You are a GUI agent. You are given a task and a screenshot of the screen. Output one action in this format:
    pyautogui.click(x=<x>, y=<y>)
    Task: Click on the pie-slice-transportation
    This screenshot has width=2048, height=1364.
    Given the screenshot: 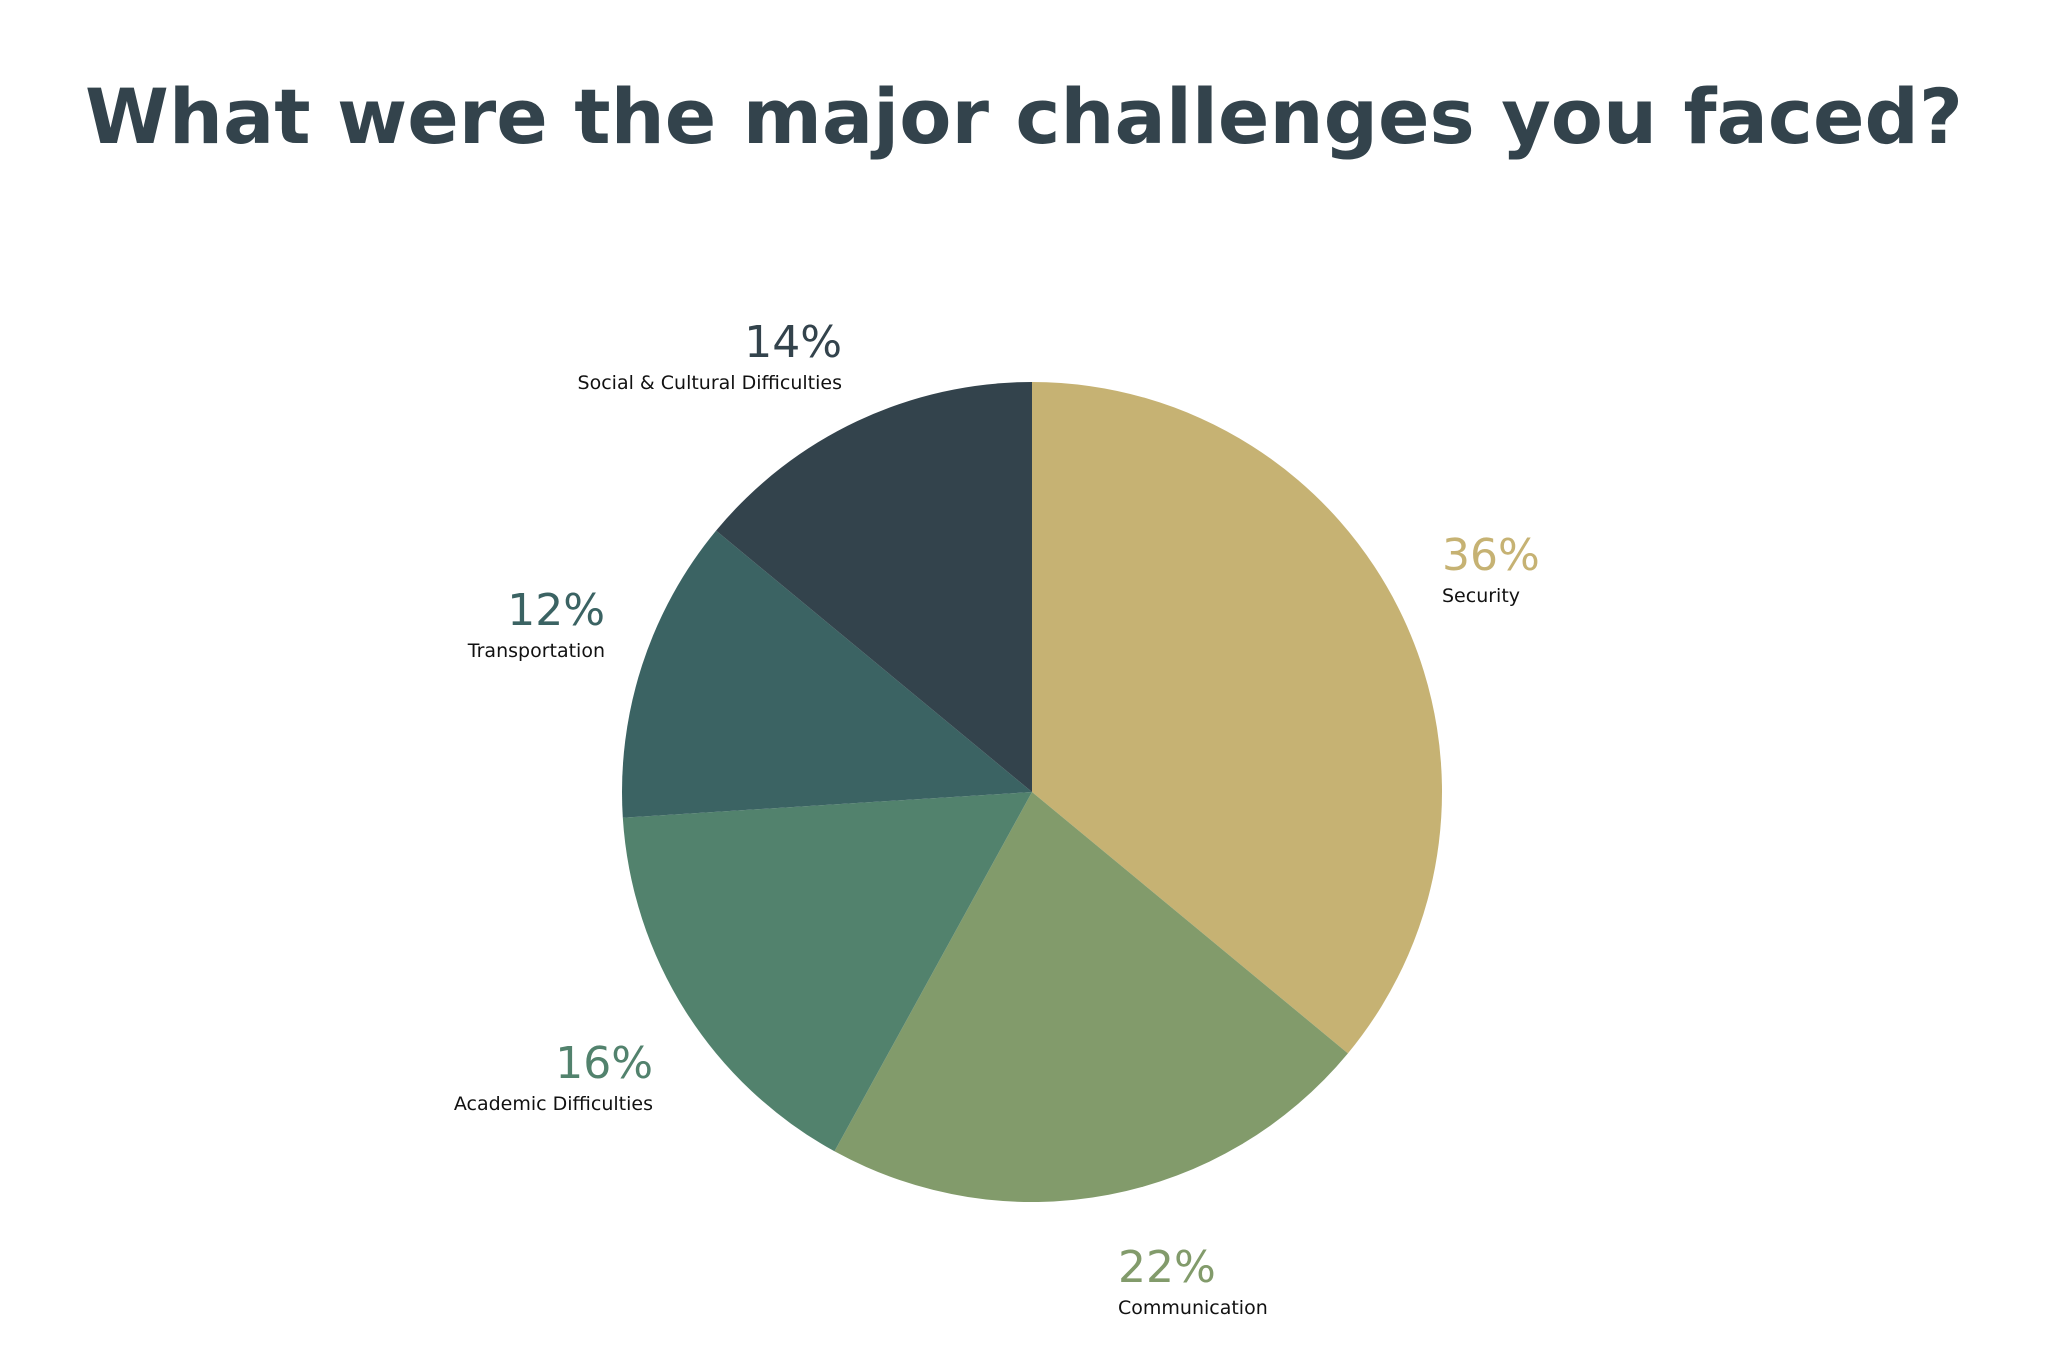 What is the action you would take?
    pyautogui.click(x=827, y=674)
    